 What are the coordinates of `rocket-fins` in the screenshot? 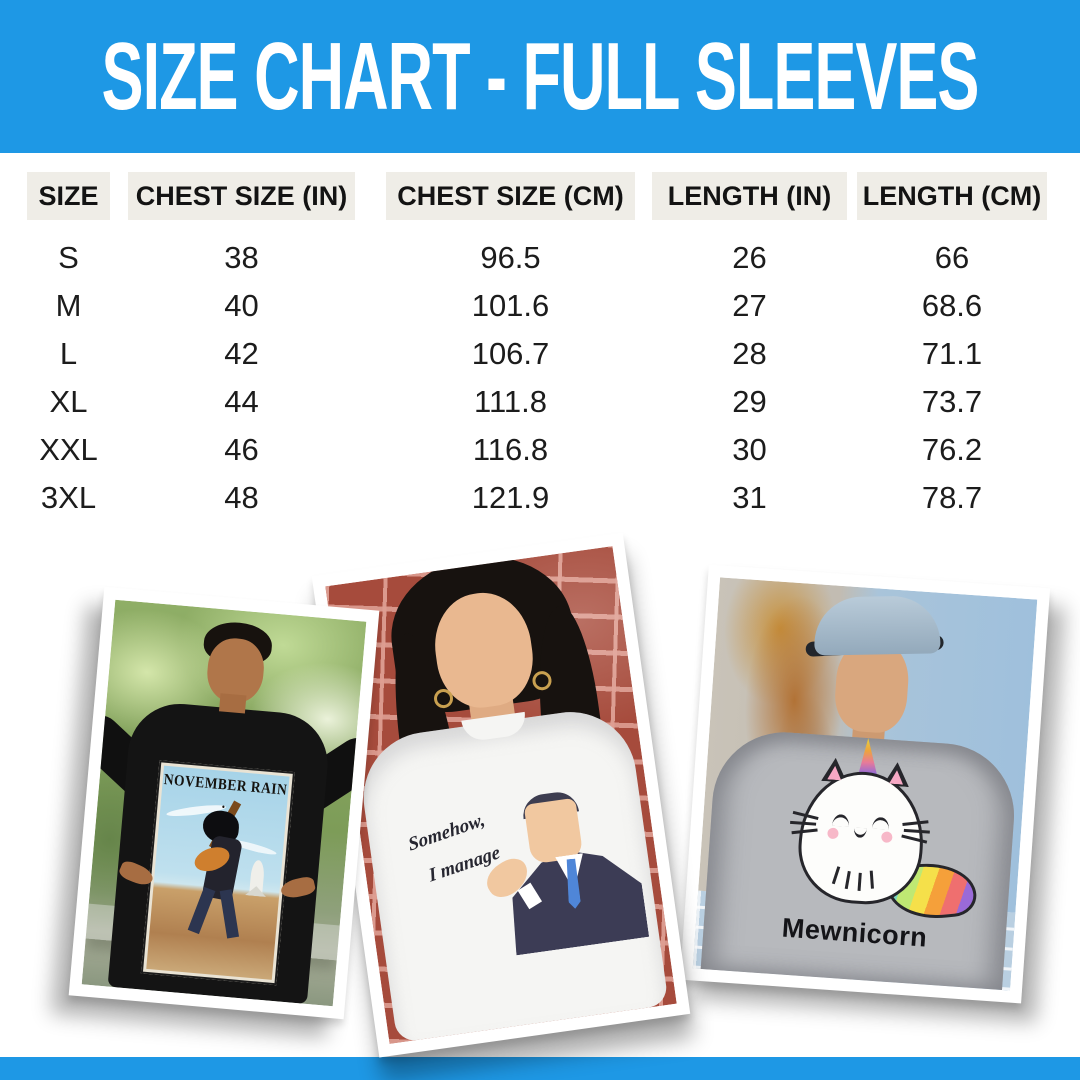 It's located at (256, 891).